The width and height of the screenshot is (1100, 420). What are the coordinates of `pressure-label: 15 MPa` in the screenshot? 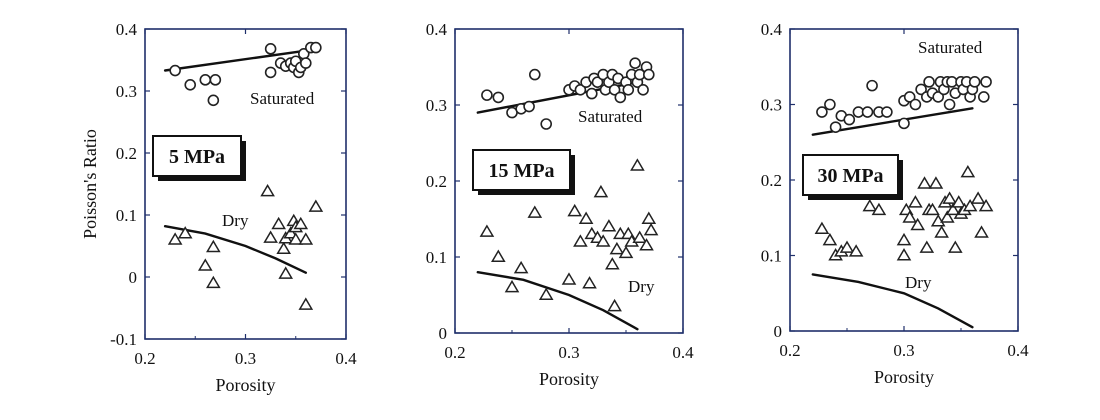 It's located at (521, 171).